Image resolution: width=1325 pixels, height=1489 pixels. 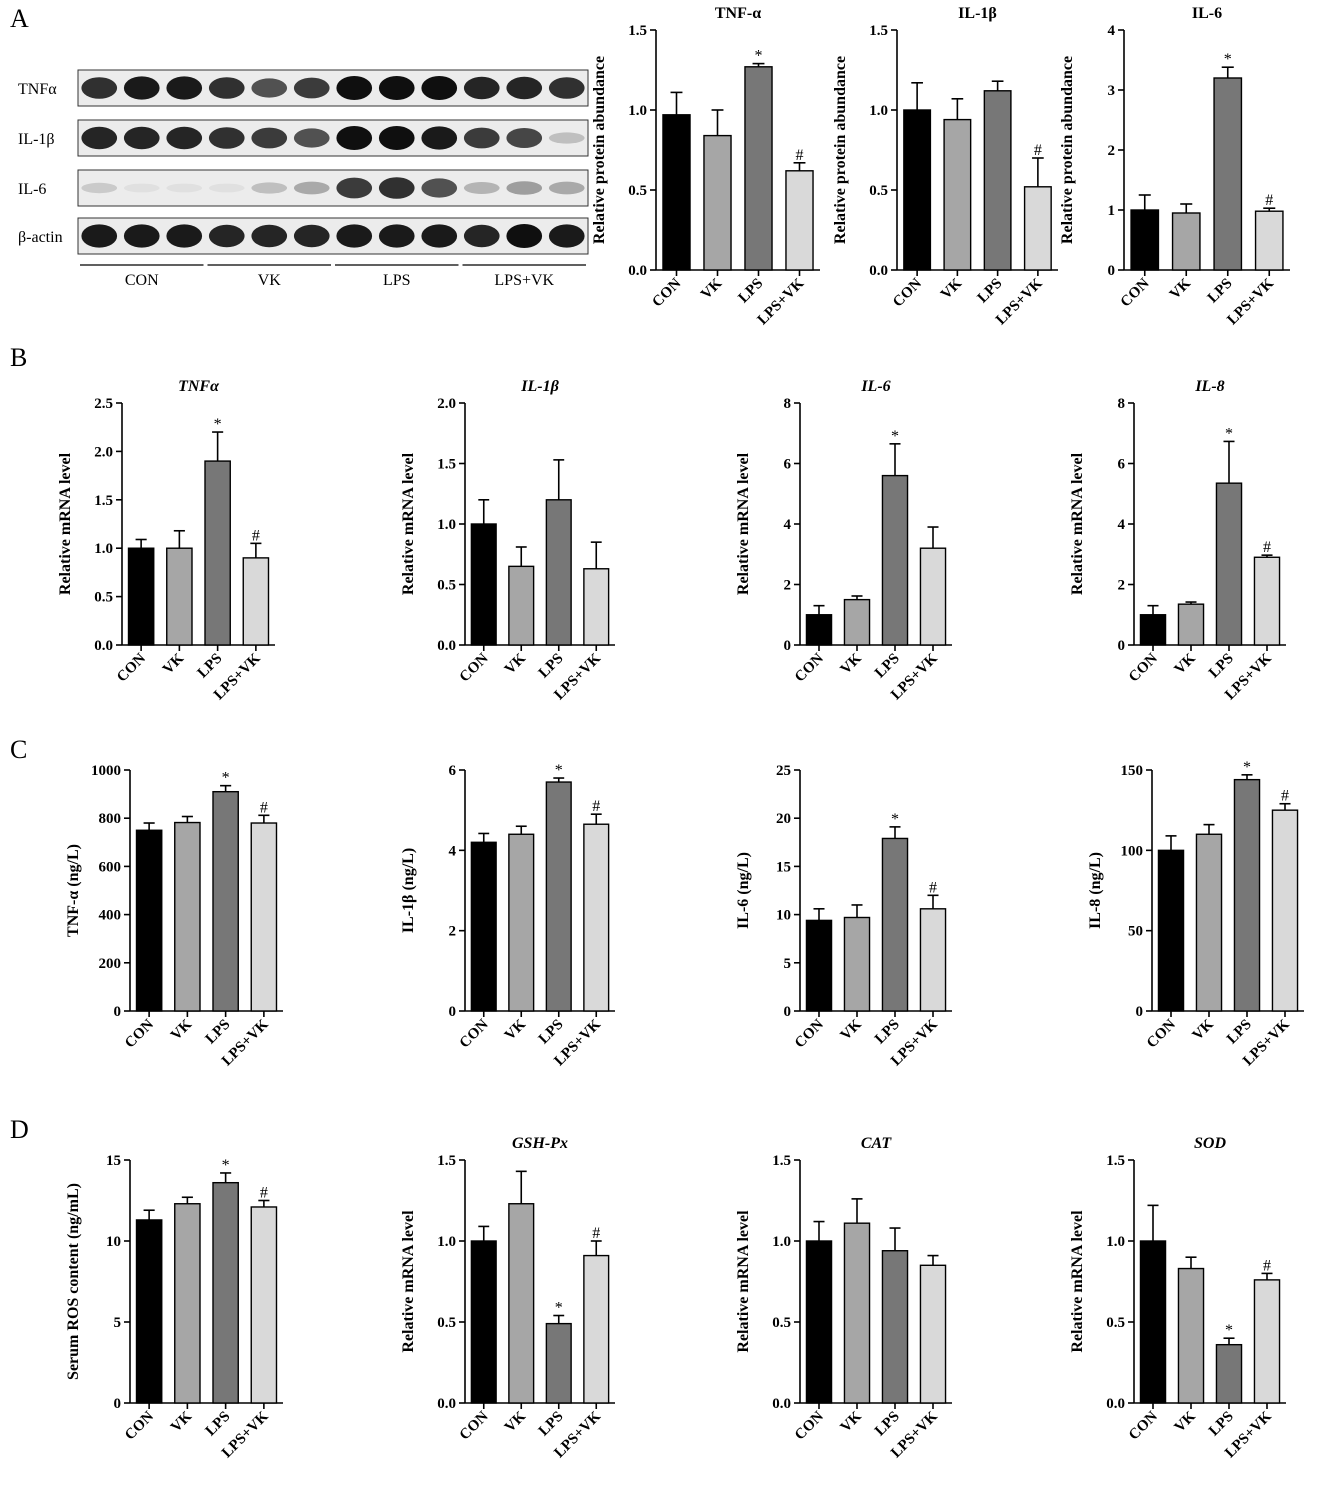 I want to click on y-tick-label: 2, so click(x=788, y=586).